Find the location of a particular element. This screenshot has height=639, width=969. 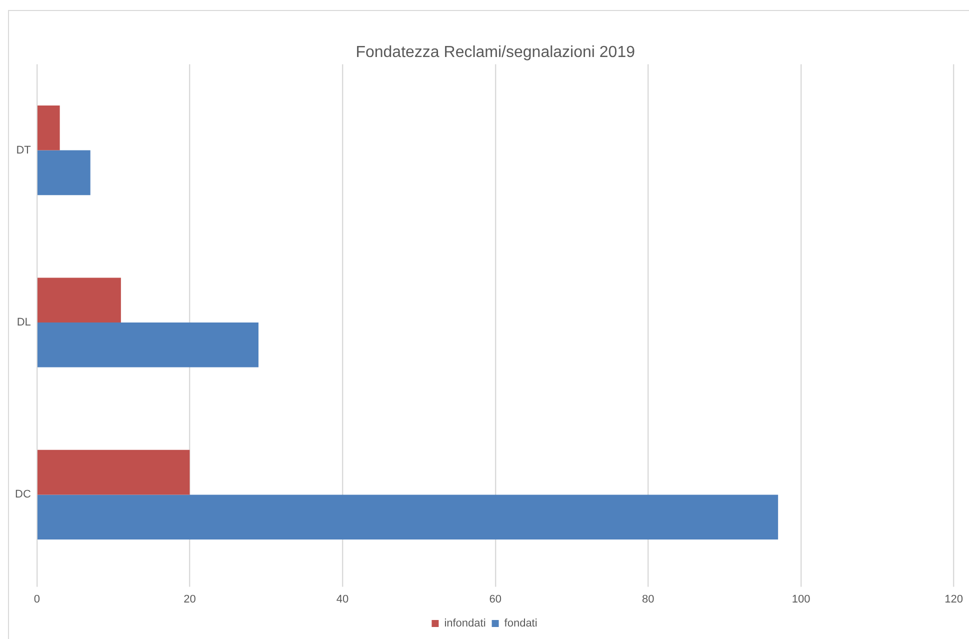

y-tick-label: DL is located at coordinates (23, 322).